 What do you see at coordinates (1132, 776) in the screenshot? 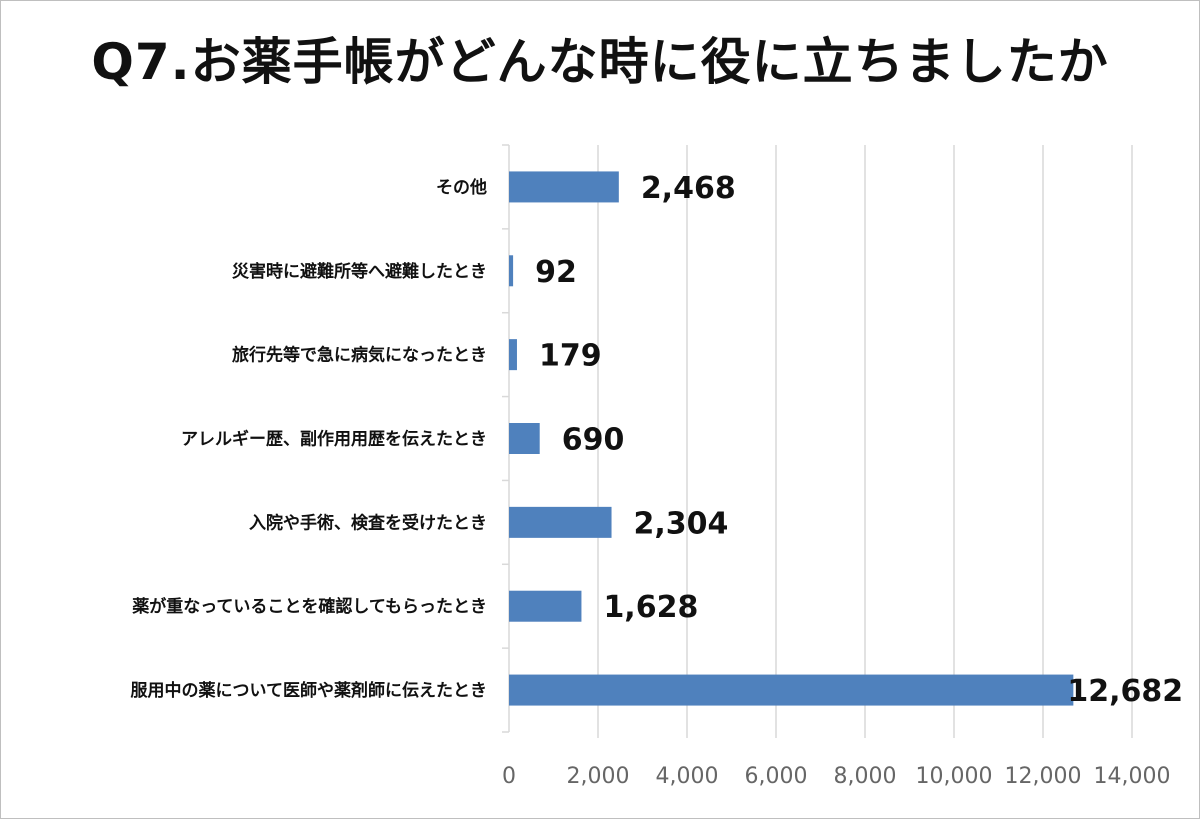
I see `x-tick-label-7: 14,000` at bounding box center [1132, 776].